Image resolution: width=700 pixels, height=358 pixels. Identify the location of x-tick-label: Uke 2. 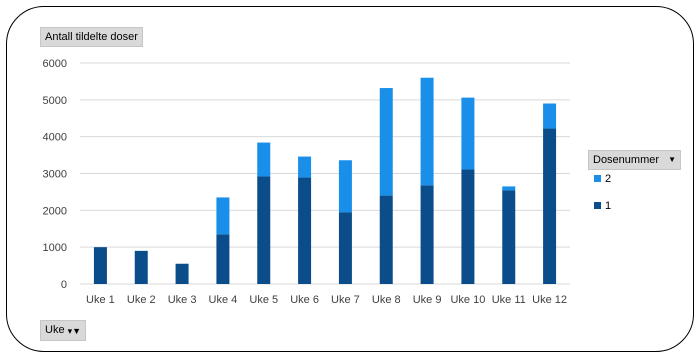
(141, 300).